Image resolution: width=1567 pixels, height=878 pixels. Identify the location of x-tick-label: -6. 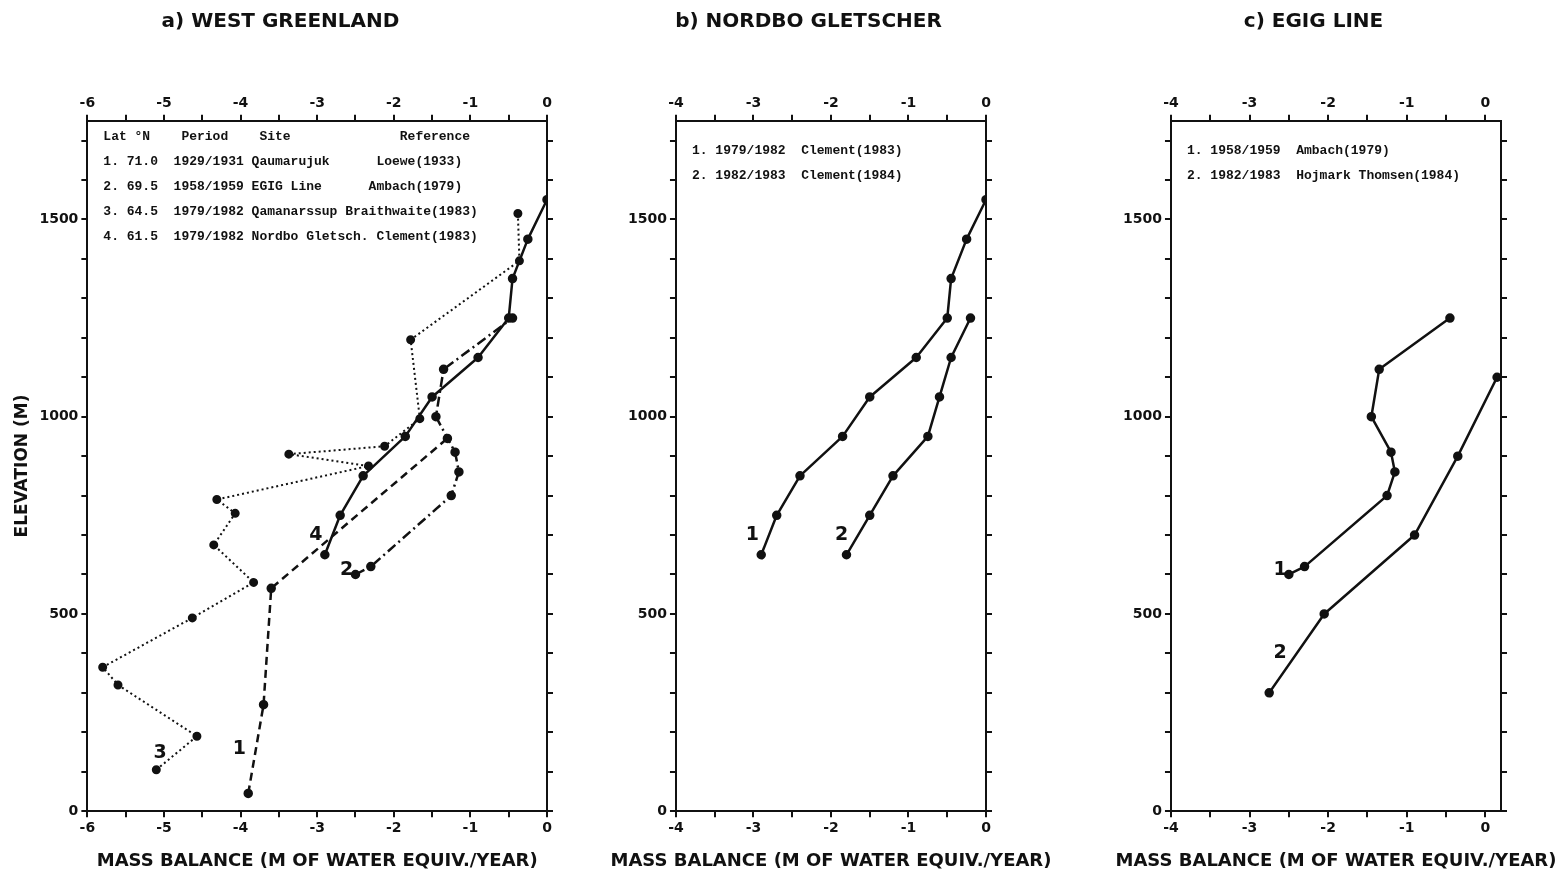
(87, 827).